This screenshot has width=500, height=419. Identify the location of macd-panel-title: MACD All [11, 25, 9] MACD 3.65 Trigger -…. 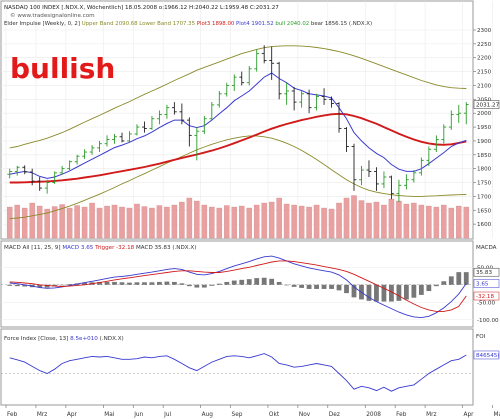
(100, 248).